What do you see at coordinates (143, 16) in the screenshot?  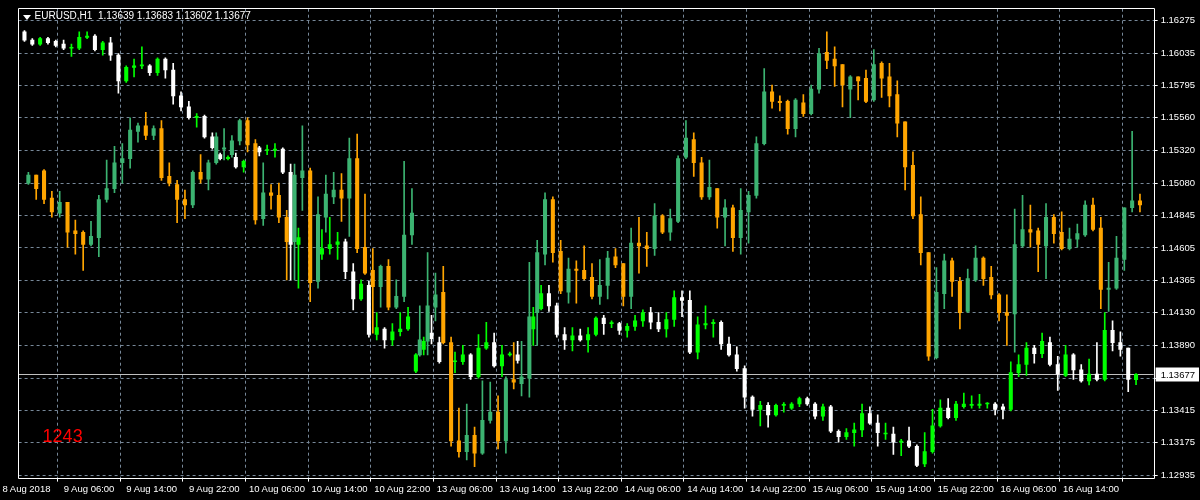 I see `chart-title: EURUSD,H1 1.13639 1.13683 1.13602 1.13677` at bounding box center [143, 16].